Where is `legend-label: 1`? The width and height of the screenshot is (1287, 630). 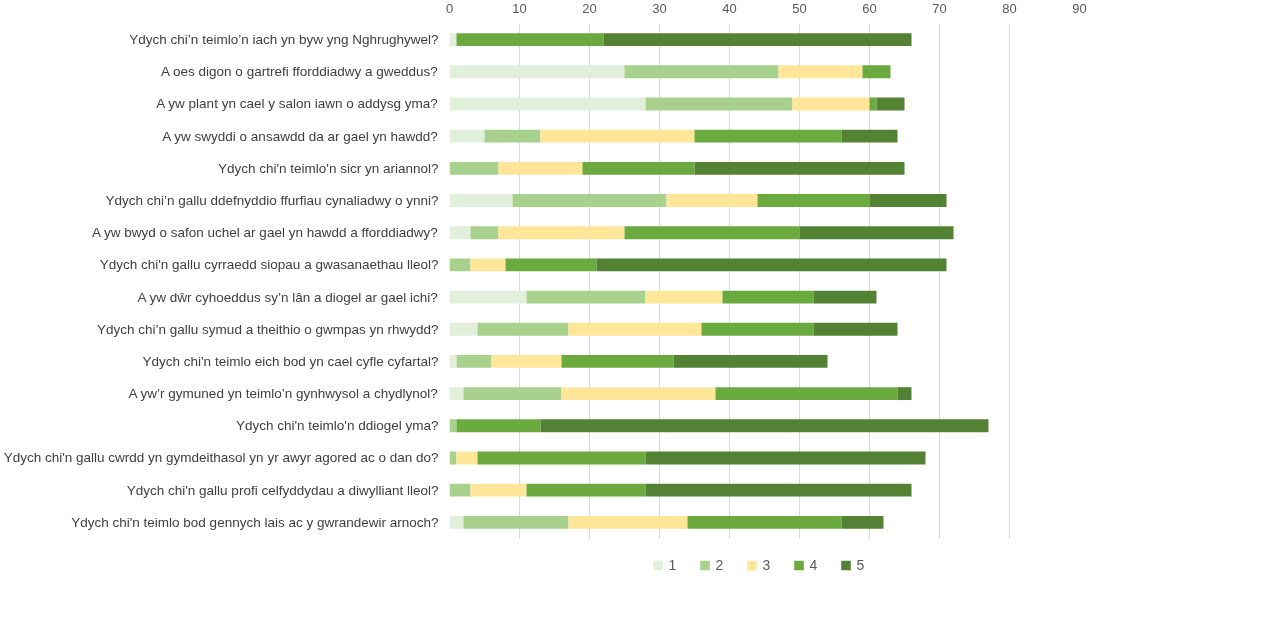
legend-label: 1 is located at coordinates (673, 565).